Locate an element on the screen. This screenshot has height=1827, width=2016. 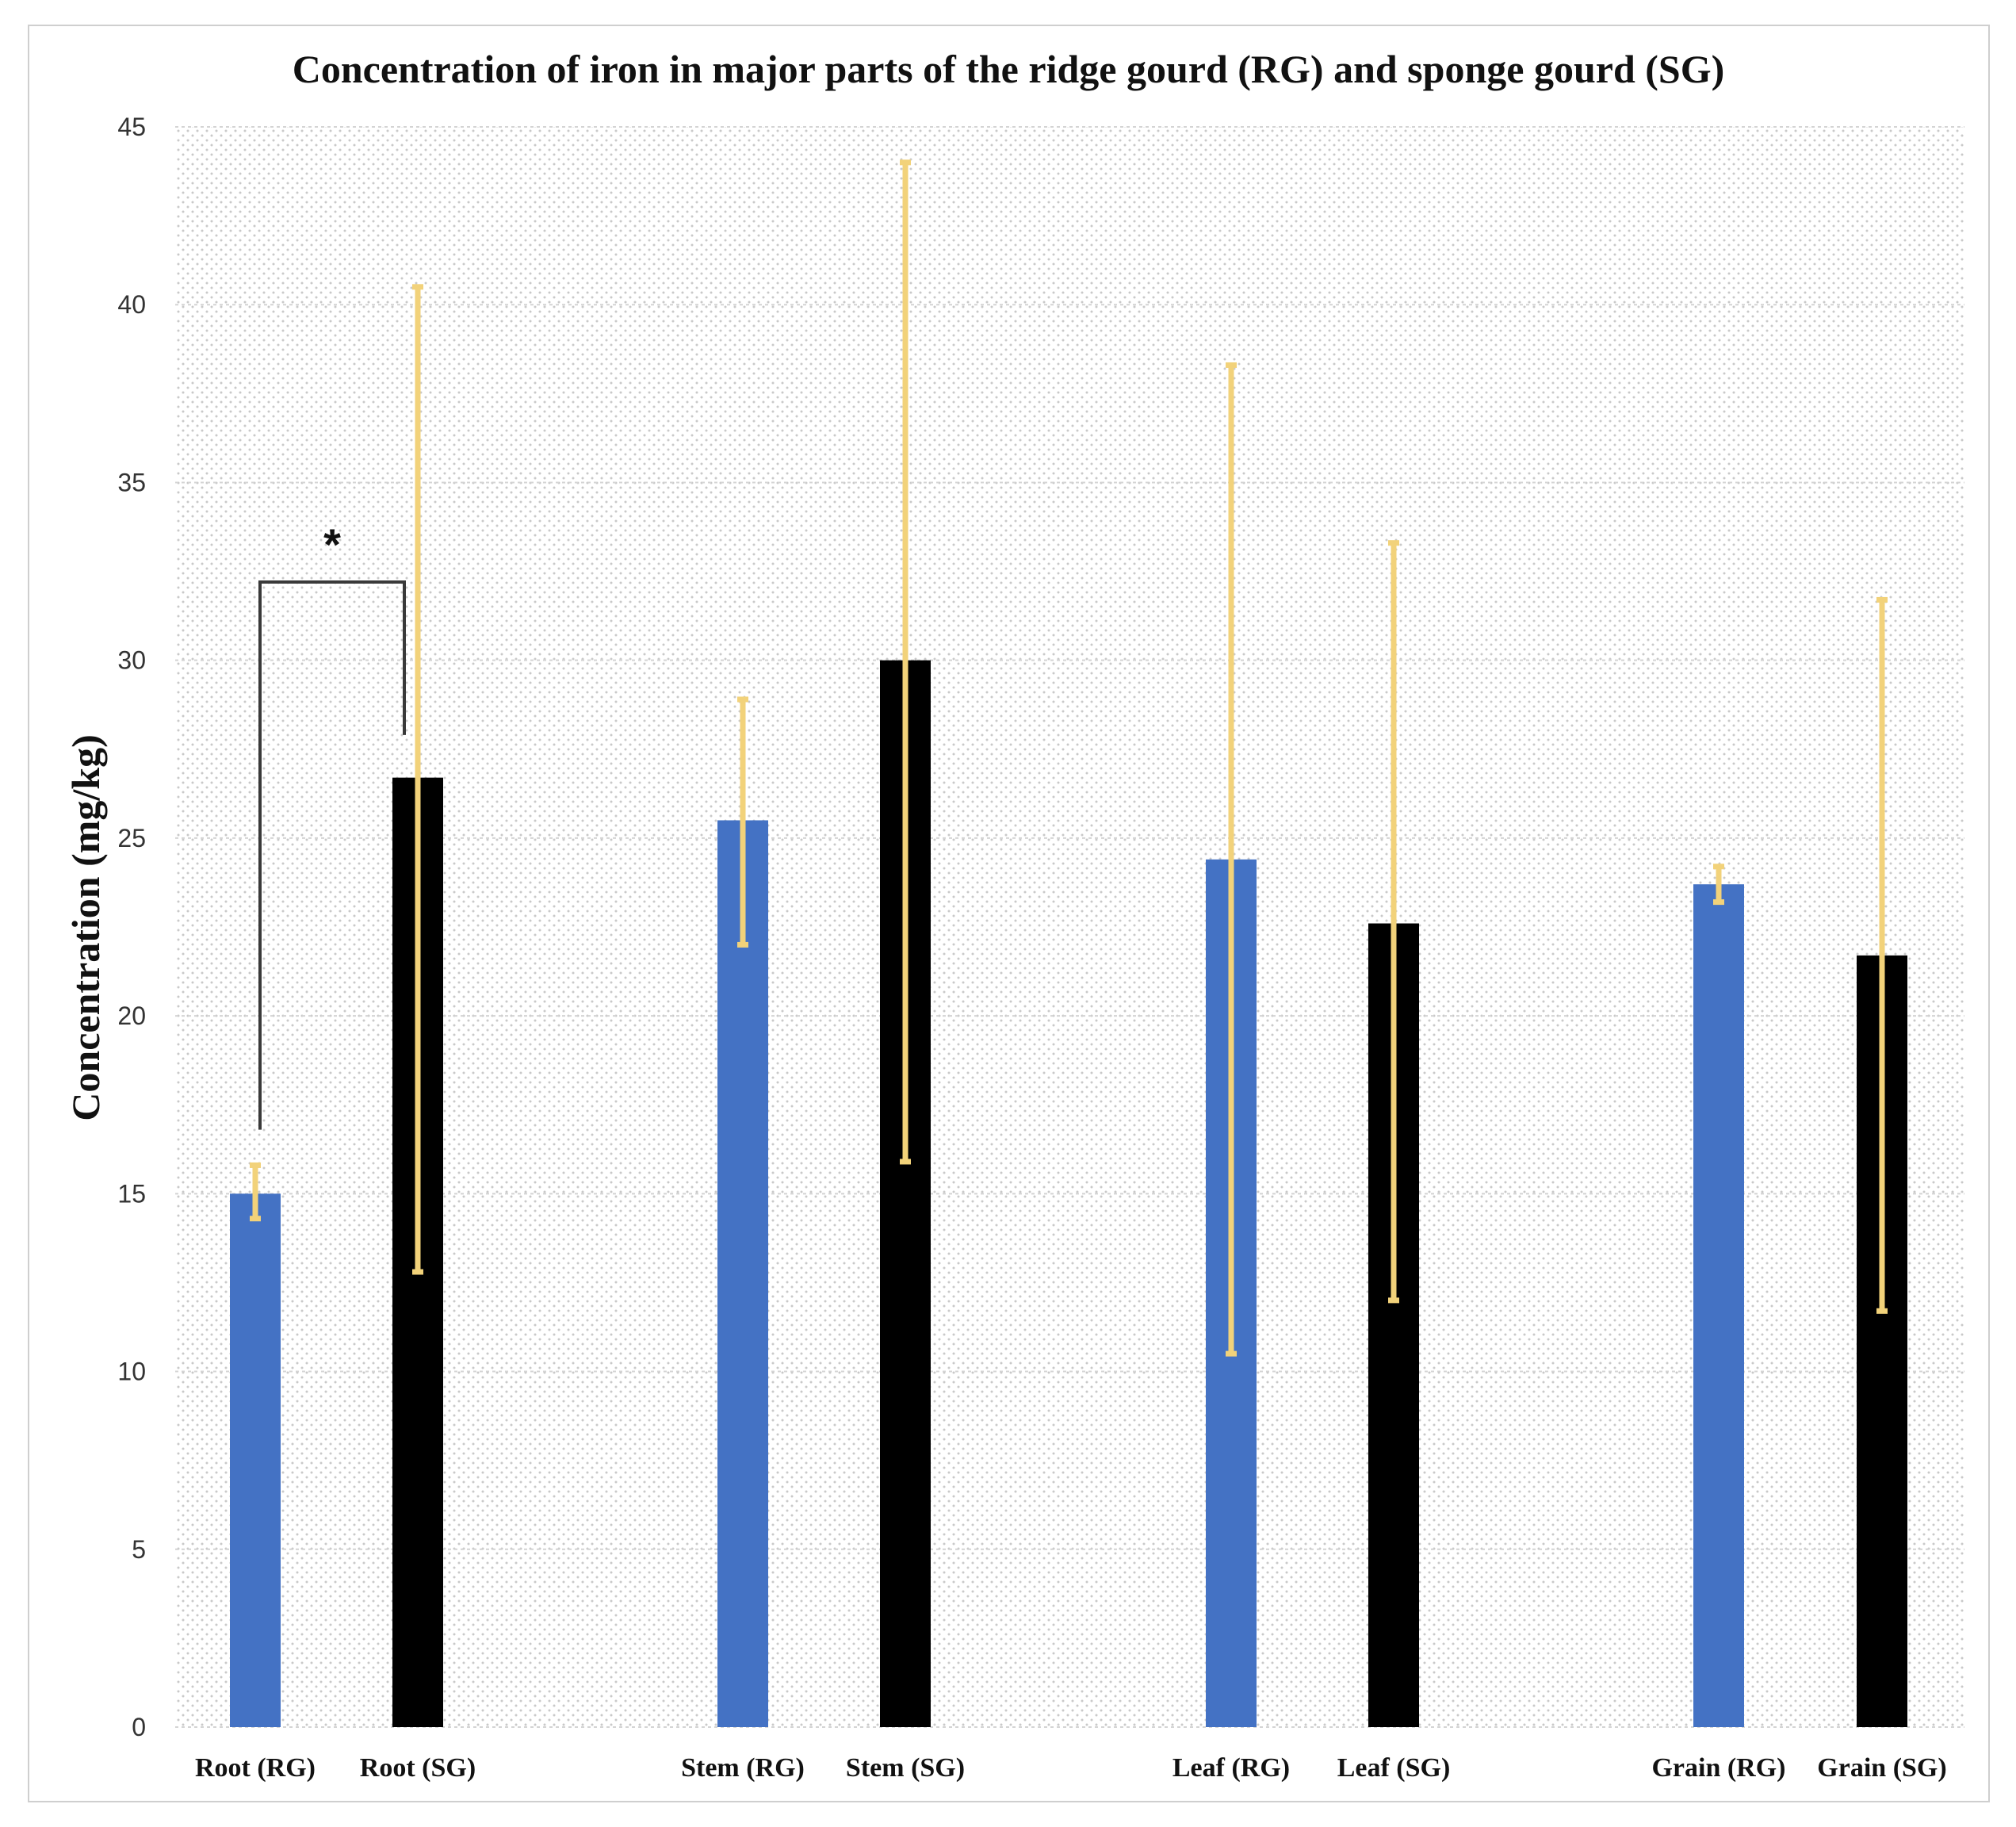
significance-bracket is located at coordinates (332, 855).